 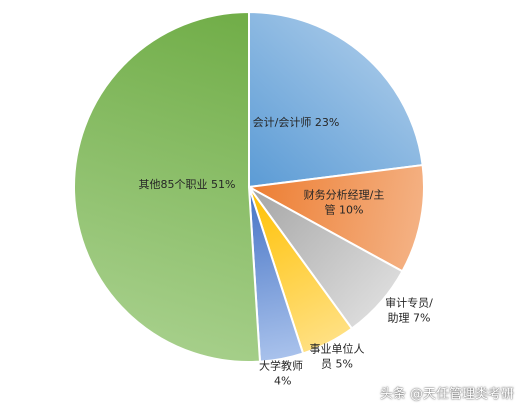 What do you see at coordinates (446, 394) in the screenshot?
I see `watermark-text: 头条 @天任管理类考研` at bounding box center [446, 394].